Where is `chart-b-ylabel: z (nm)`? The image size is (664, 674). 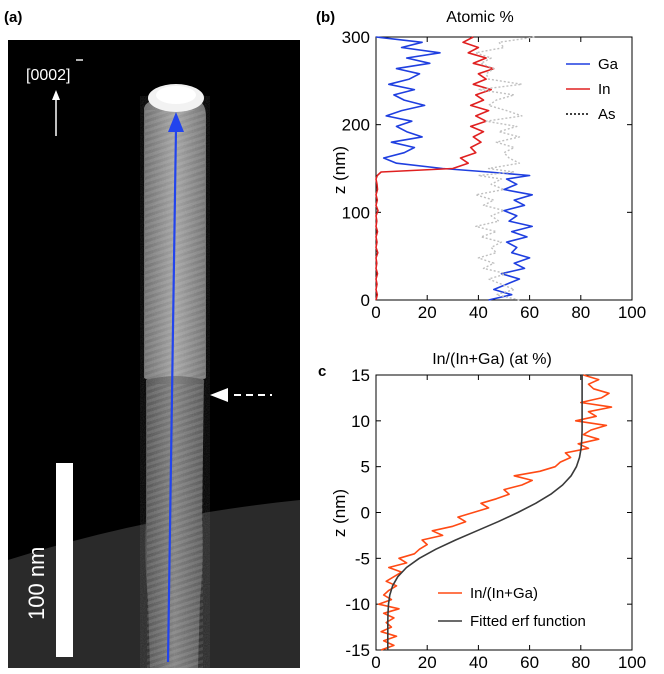
chart-b-ylabel: z (nm) is located at coordinates (339, 170).